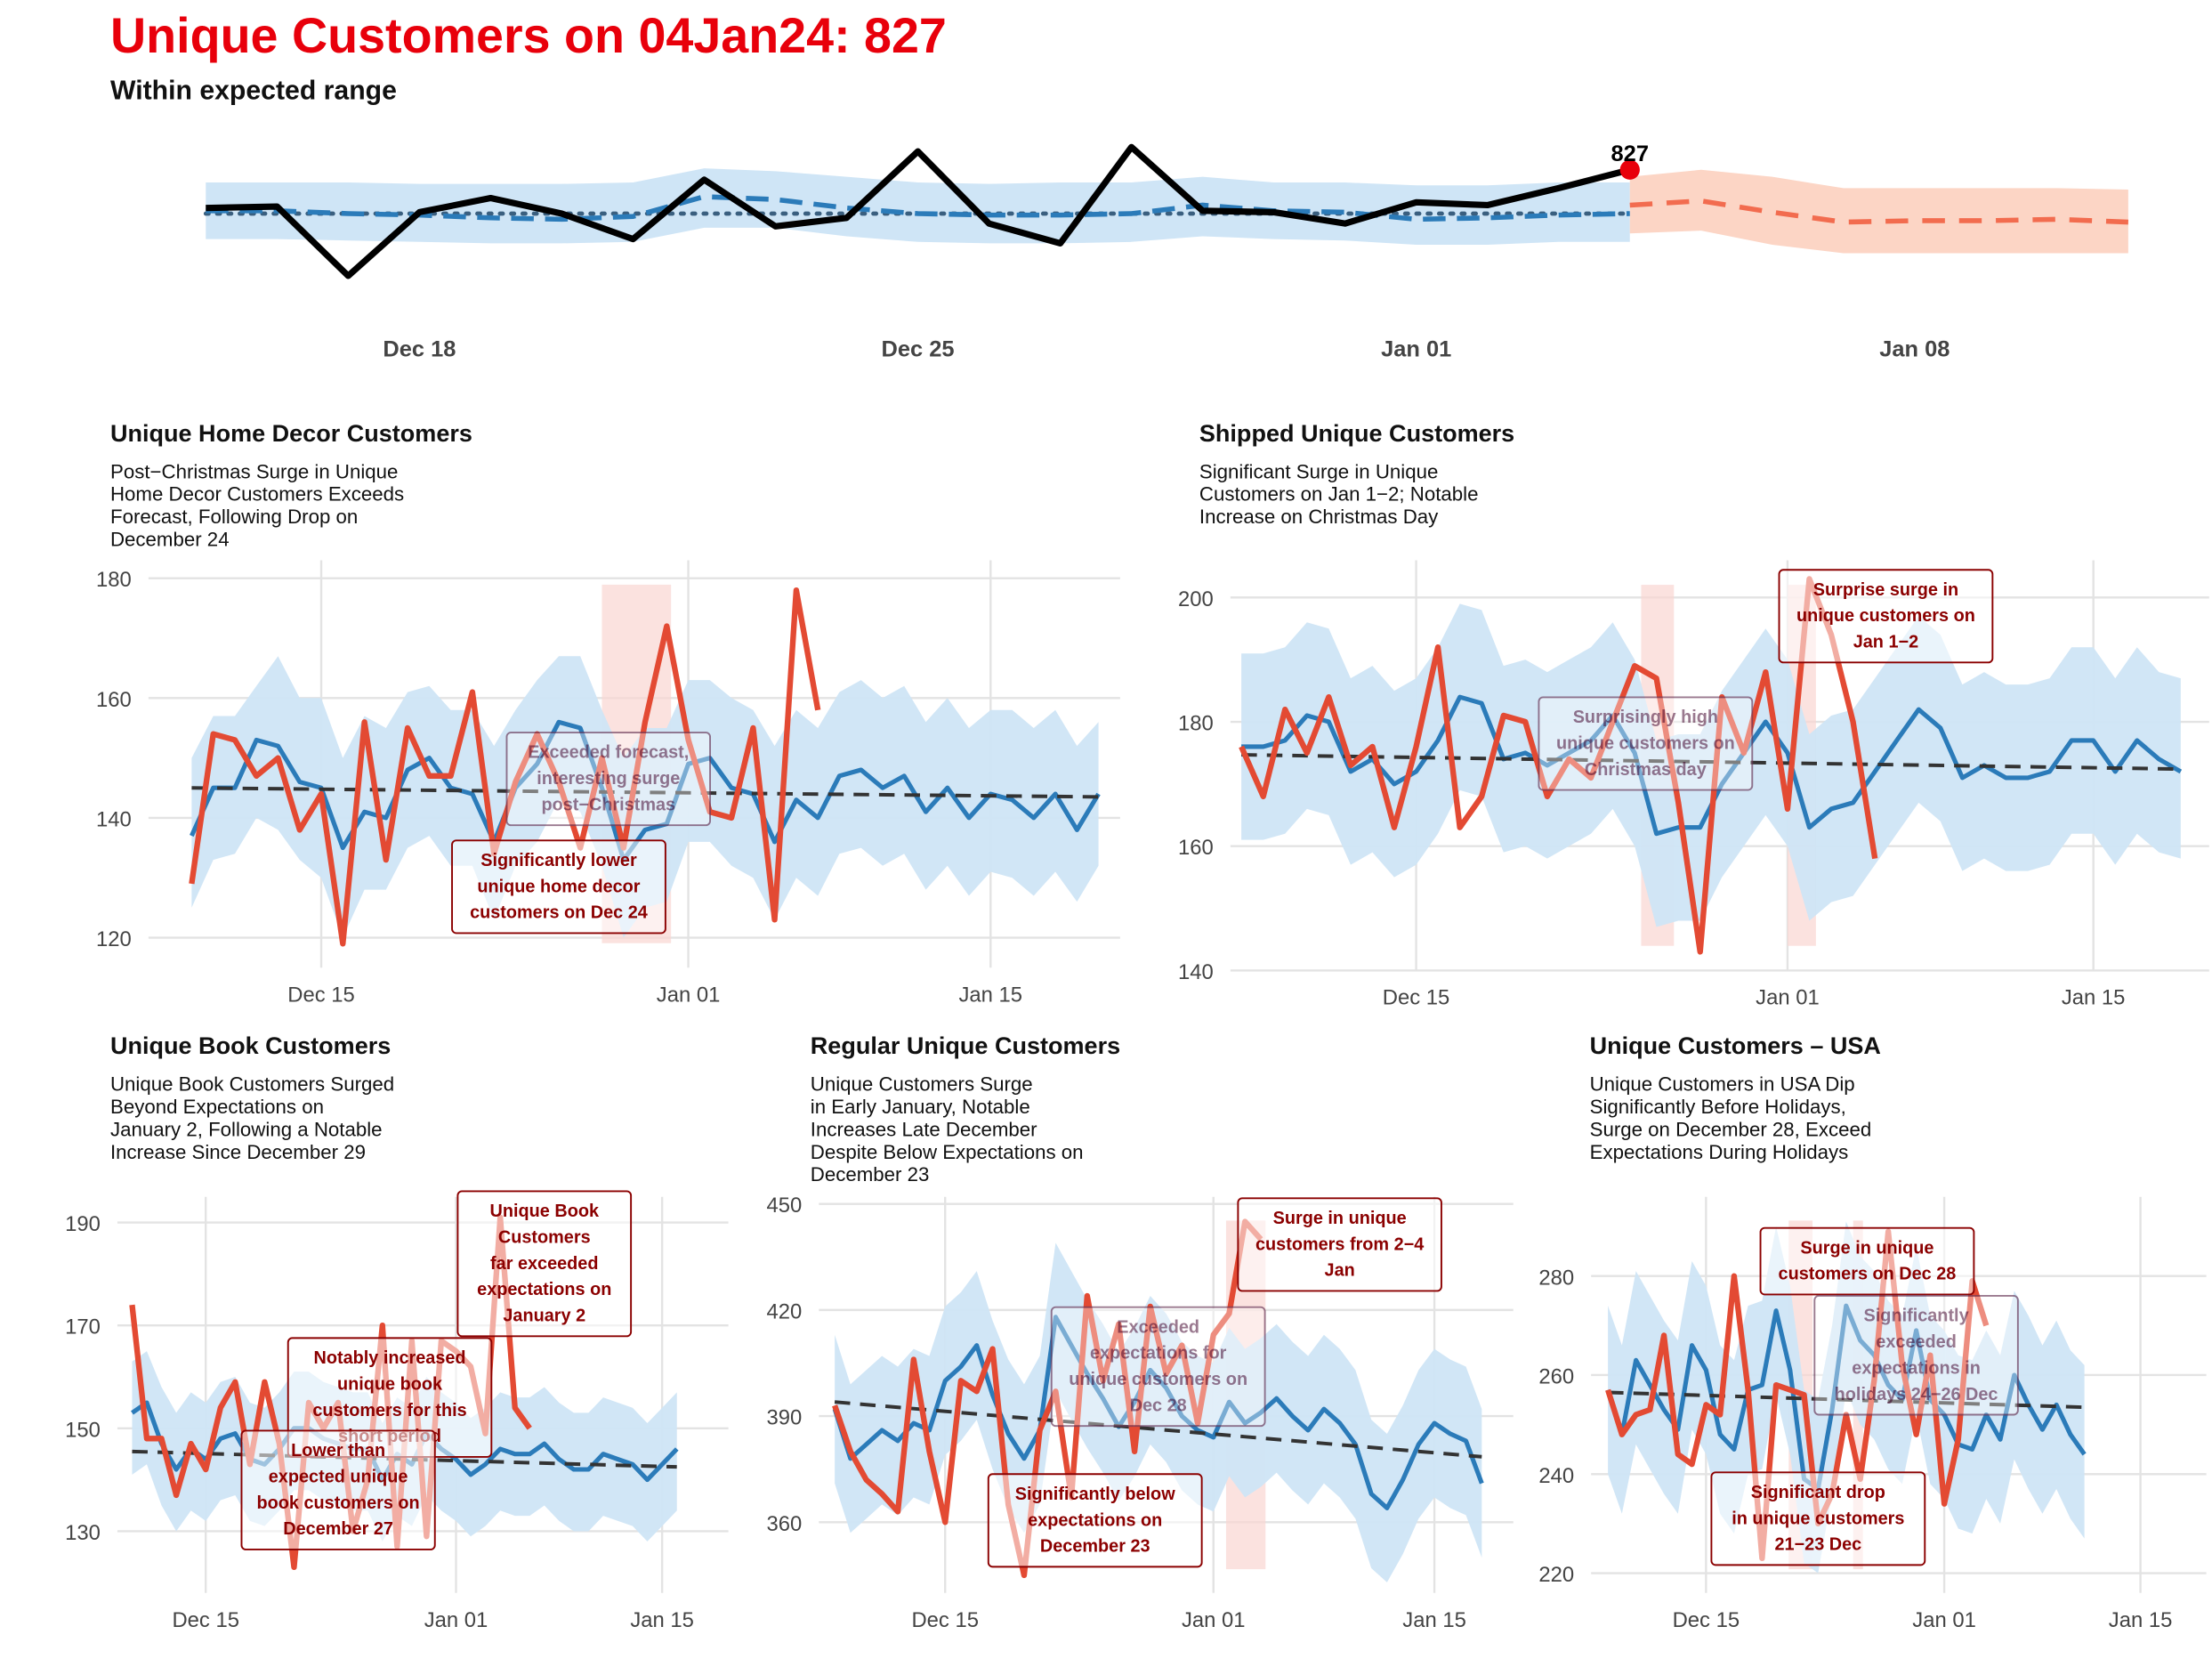 The height and width of the screenshot is (1659, 2212). Describe the element at coordinates (83, 1533) in the screenshot. I see `y-tick-label: 130` at that location.